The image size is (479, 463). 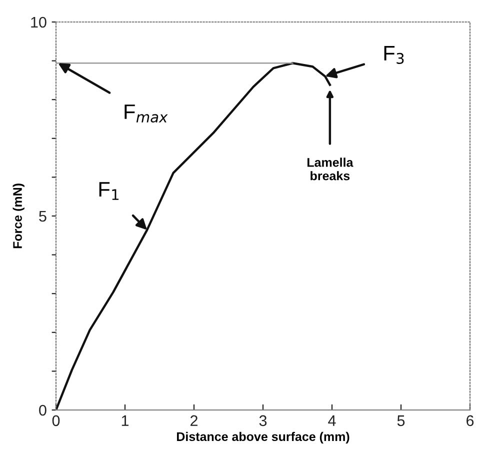 I want to click on annotation: F$_{3}$, so click(x=394, y=55).